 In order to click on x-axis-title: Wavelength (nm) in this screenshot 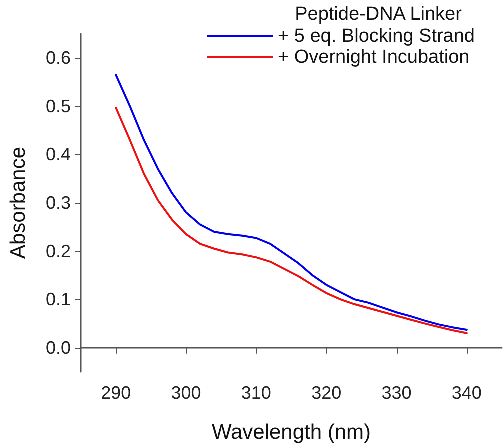, I will do `click(292, 432)`.